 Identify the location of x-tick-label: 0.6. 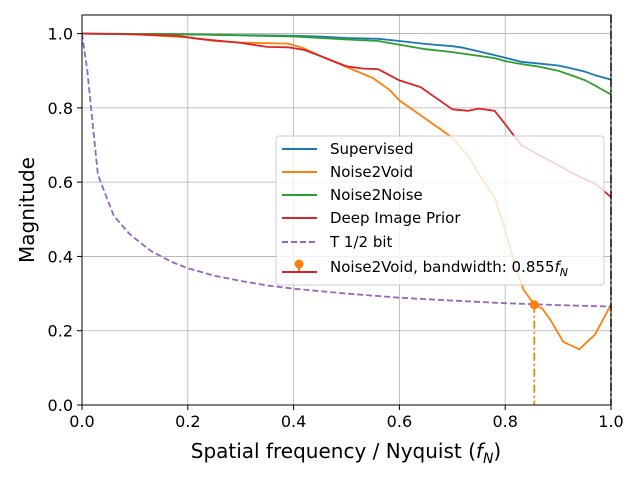
(399, 421).